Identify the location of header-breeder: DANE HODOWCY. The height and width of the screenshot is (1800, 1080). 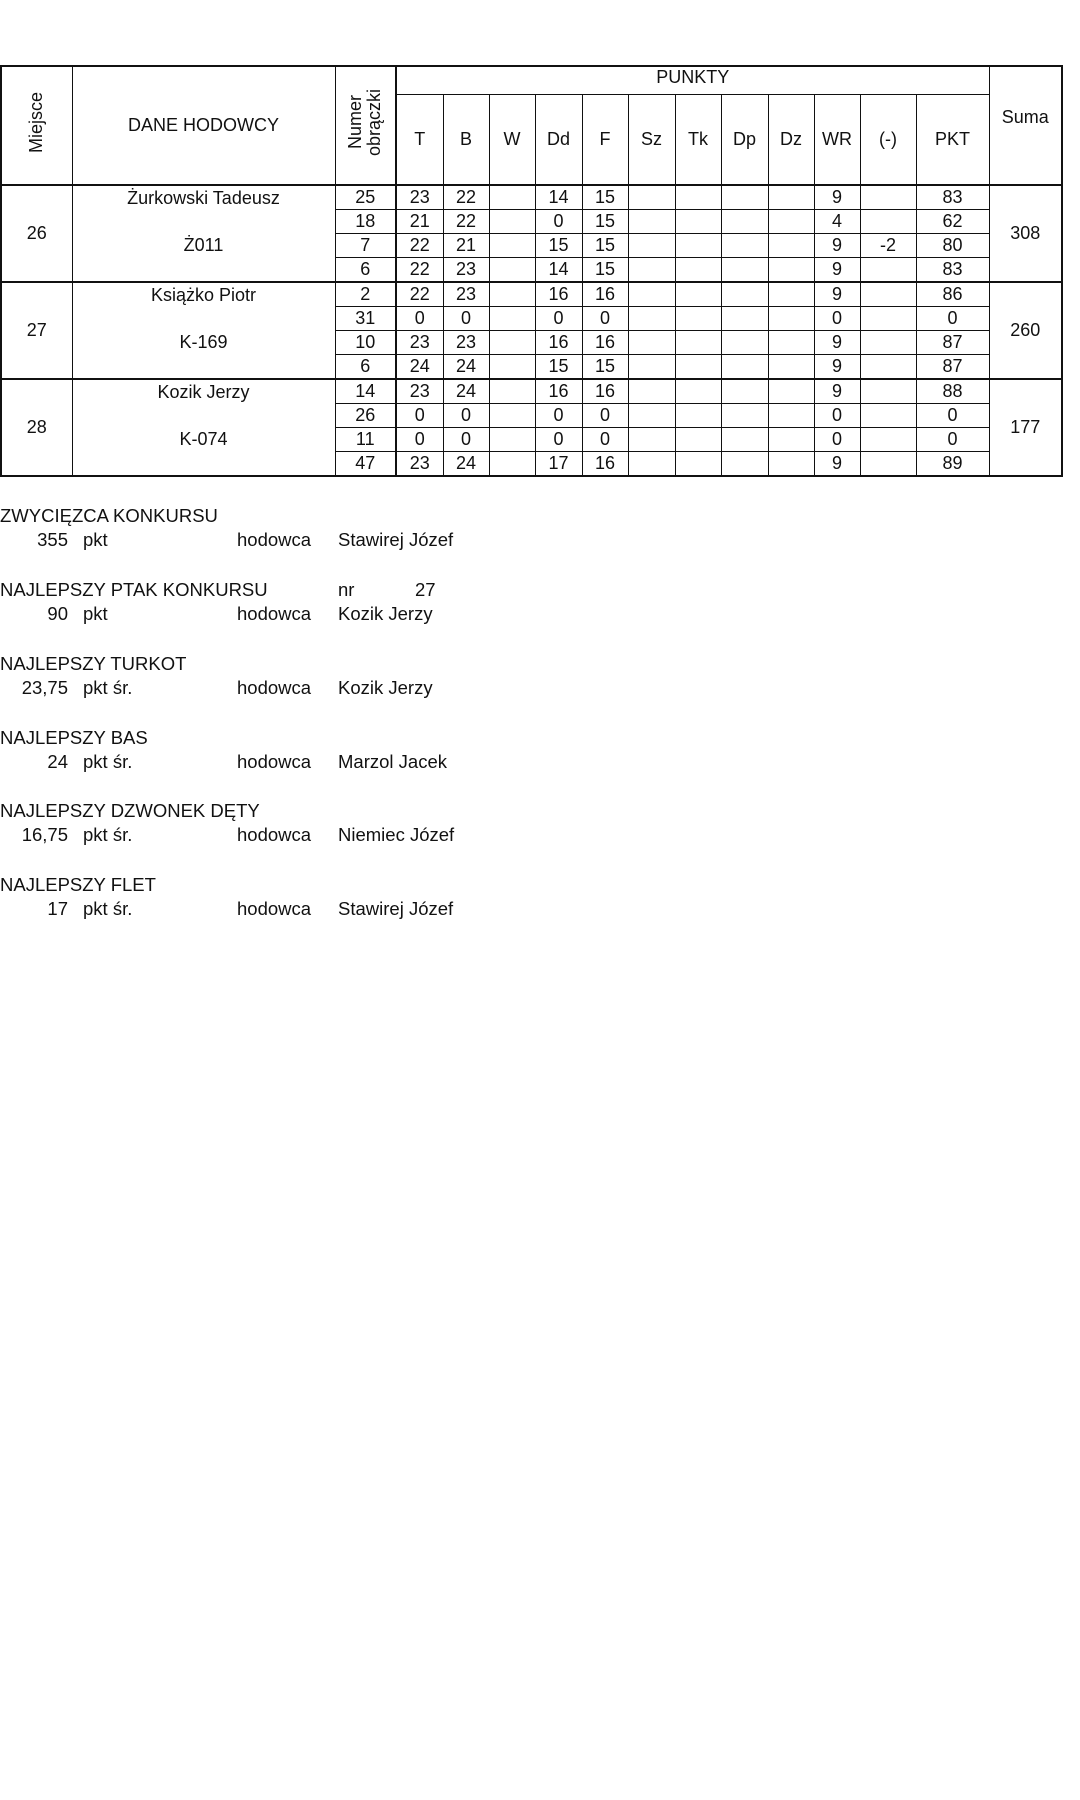
(203, 125).